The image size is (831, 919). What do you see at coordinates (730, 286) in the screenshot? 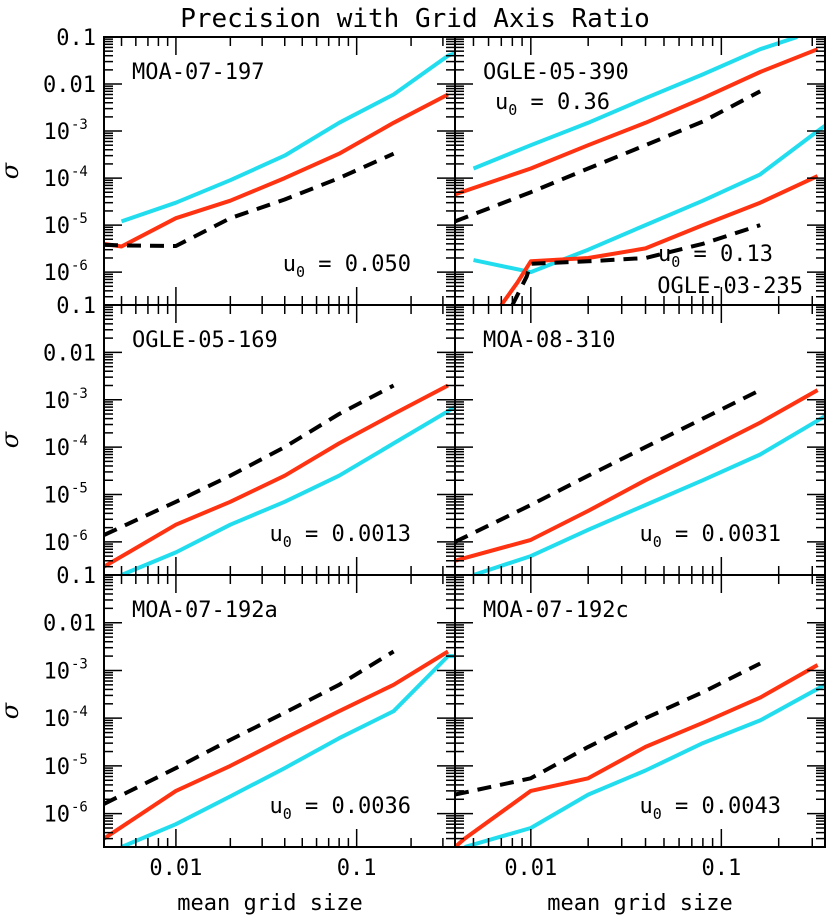
I see `event-label: OGLE-03-235` at bounding box center [730, 286].